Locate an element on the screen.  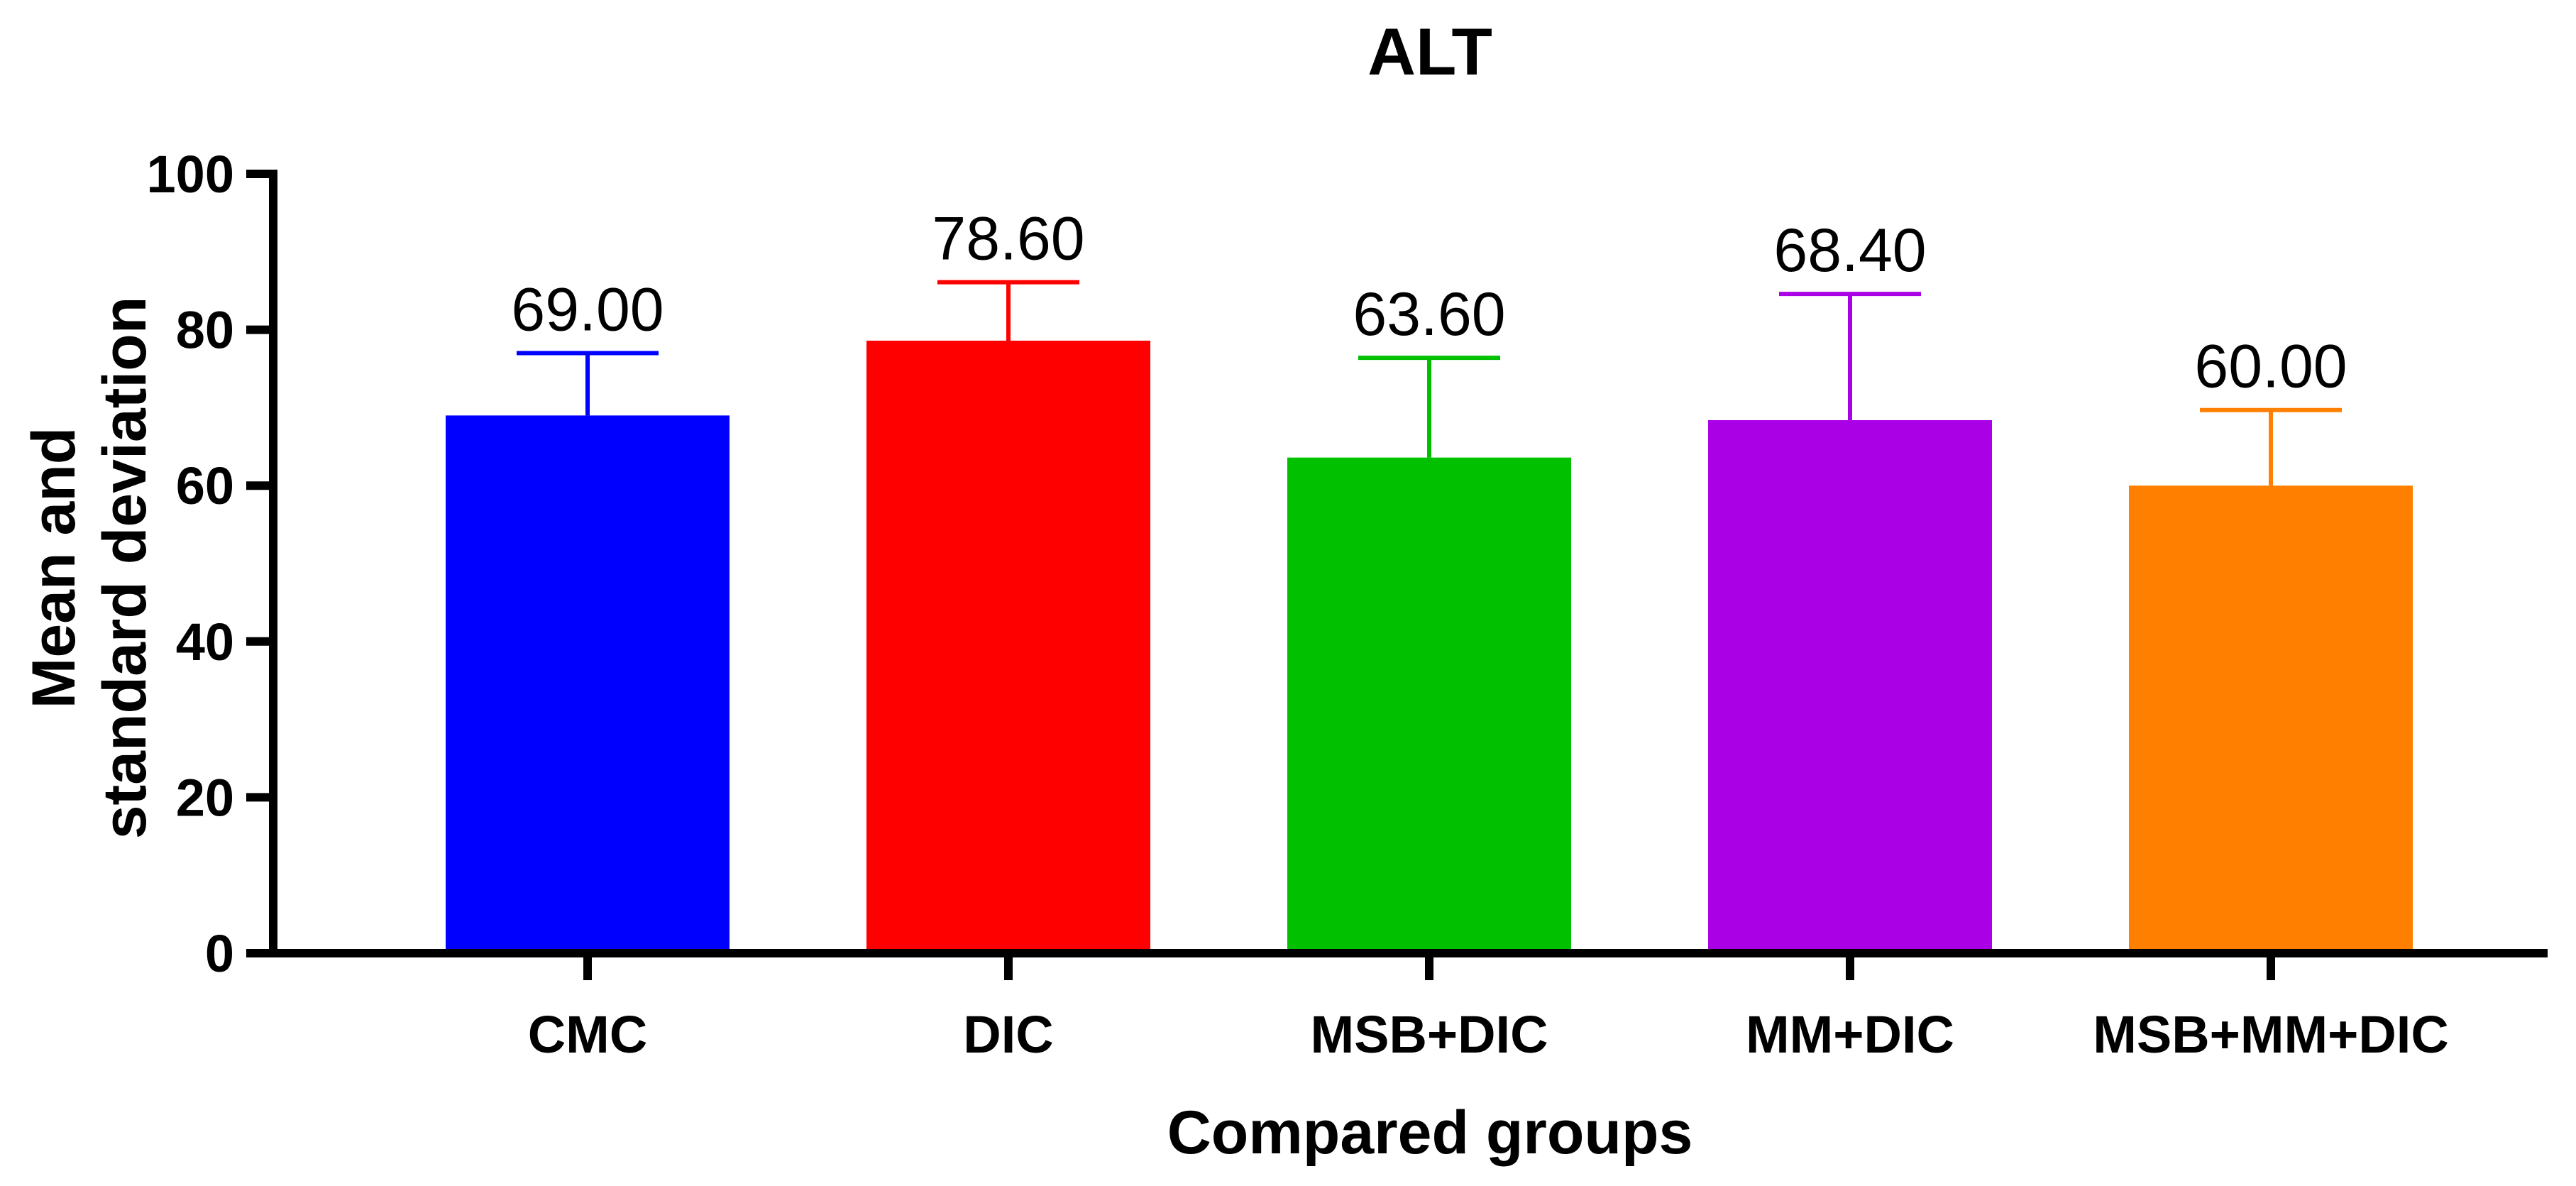
data-label: 60.00 is located at coordinates (2270, 367).